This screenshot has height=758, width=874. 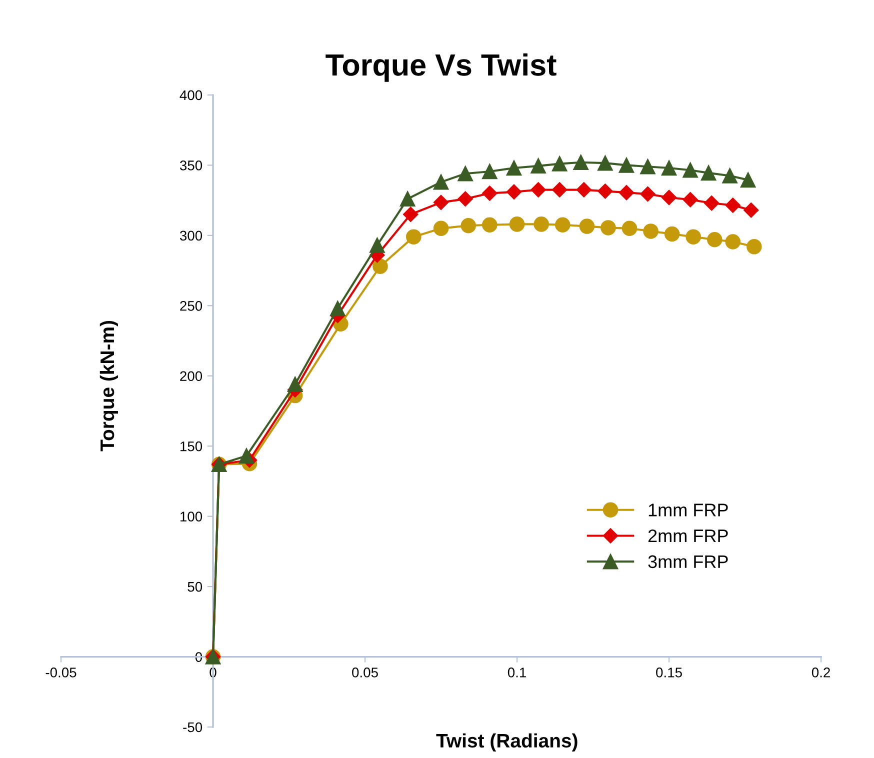 What do you see at coordinates (192, 727) in the screenshot?
I see `y-tick-label: -50` at bounding box center [192, 727].